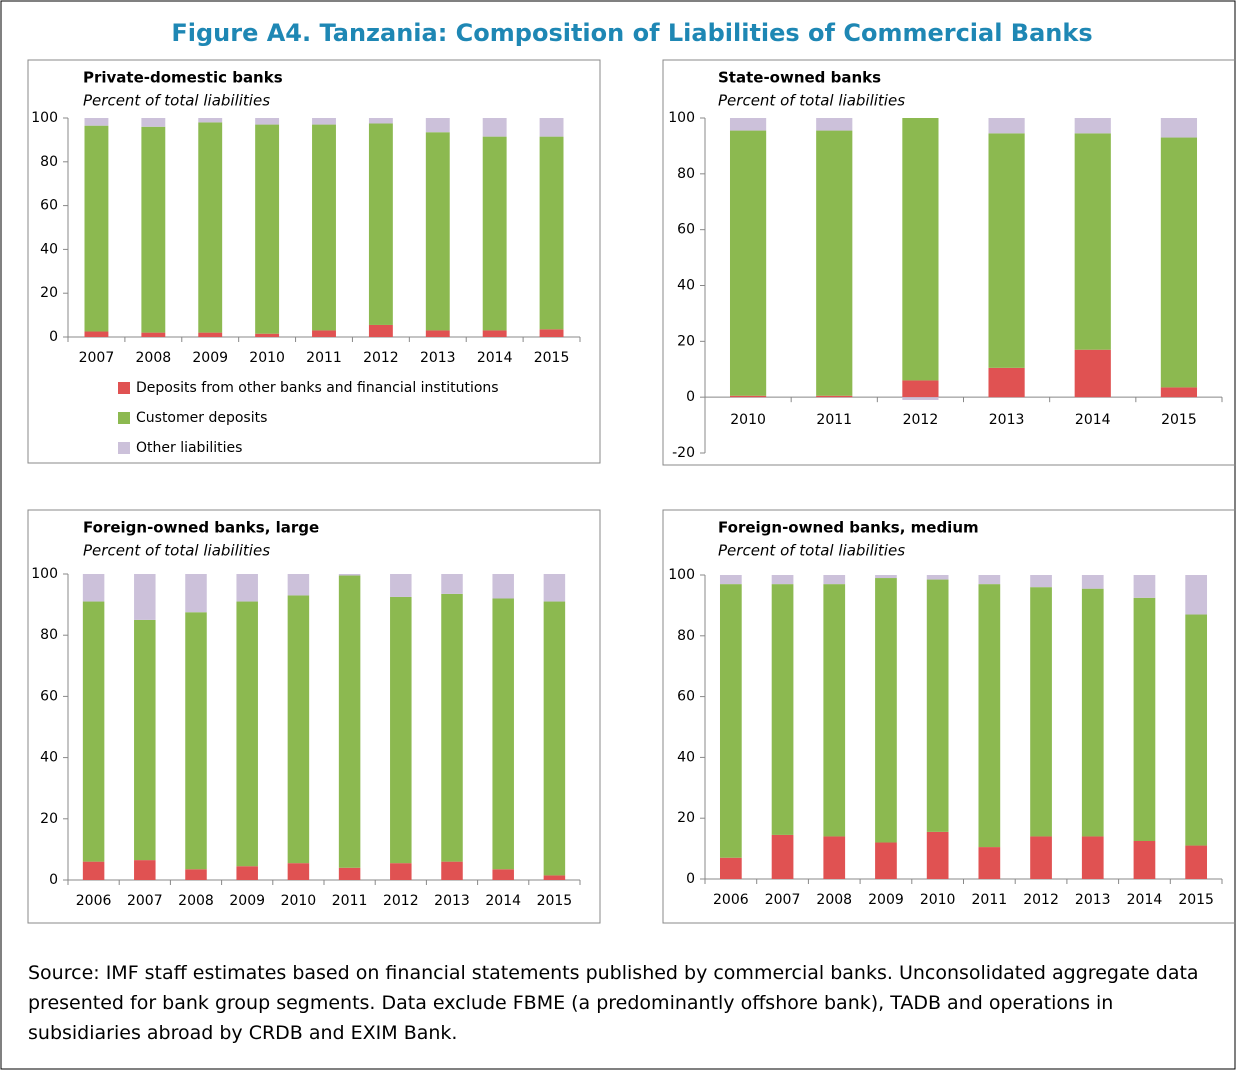 This screenshot has width=1236, height=1070. I want to click on x-tick-label: 2006, so click(94, 901).